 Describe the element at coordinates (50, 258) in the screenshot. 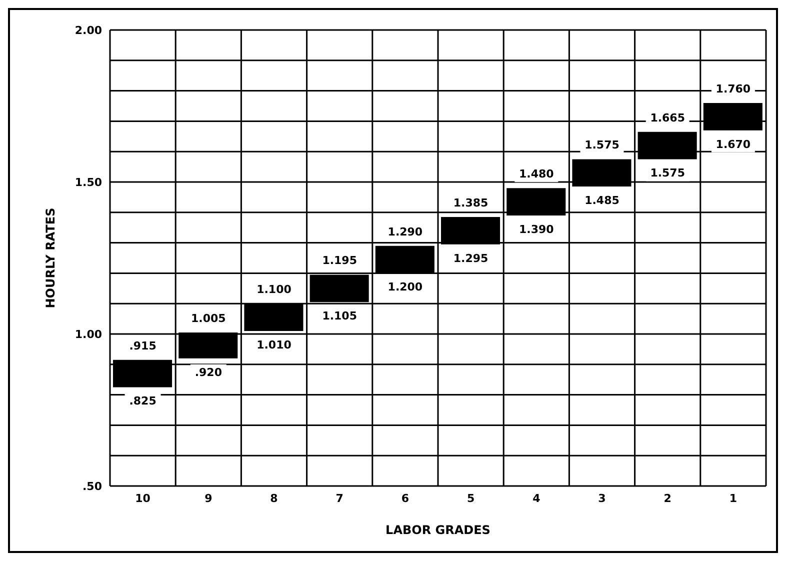

I see `y-axis-title: HOURLY RATES` at that location.